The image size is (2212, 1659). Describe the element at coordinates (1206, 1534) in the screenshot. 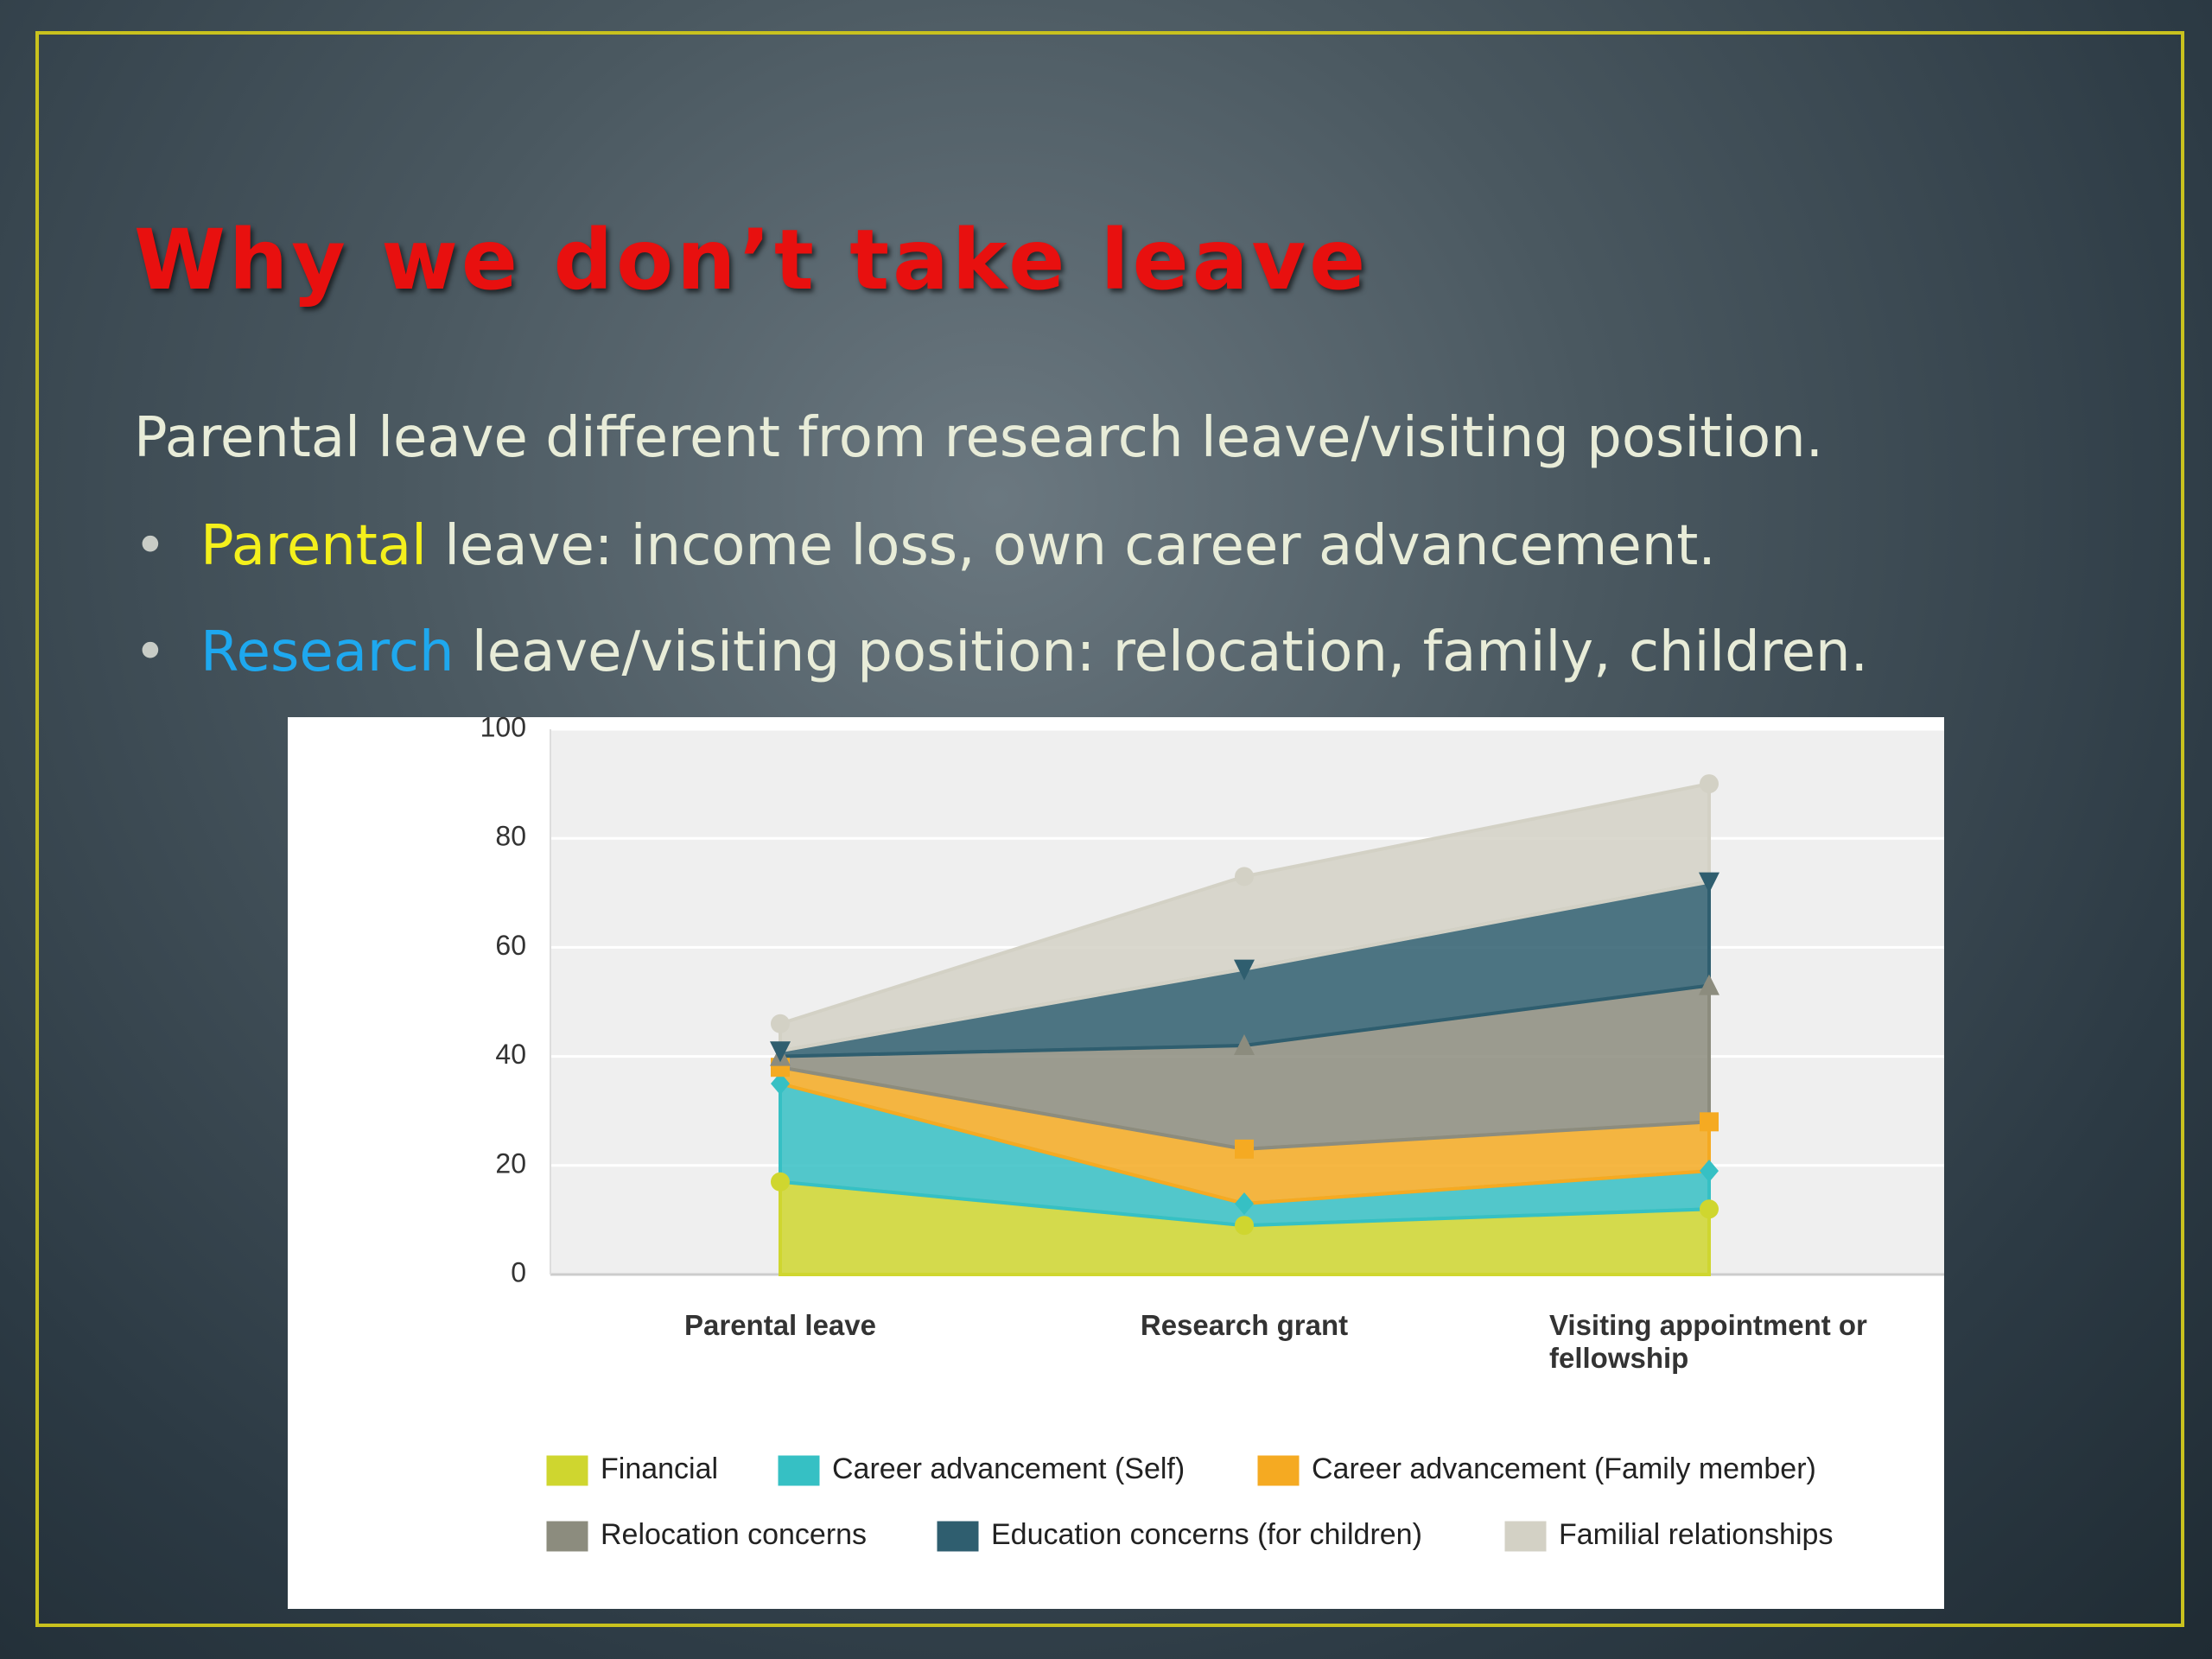

I see `legend-label: Education concerns (for children)` at that location.